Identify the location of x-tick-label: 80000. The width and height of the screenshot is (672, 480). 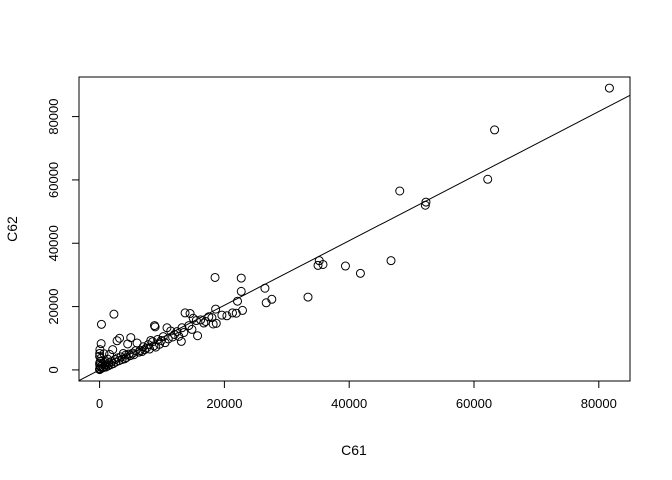
(599, 403).